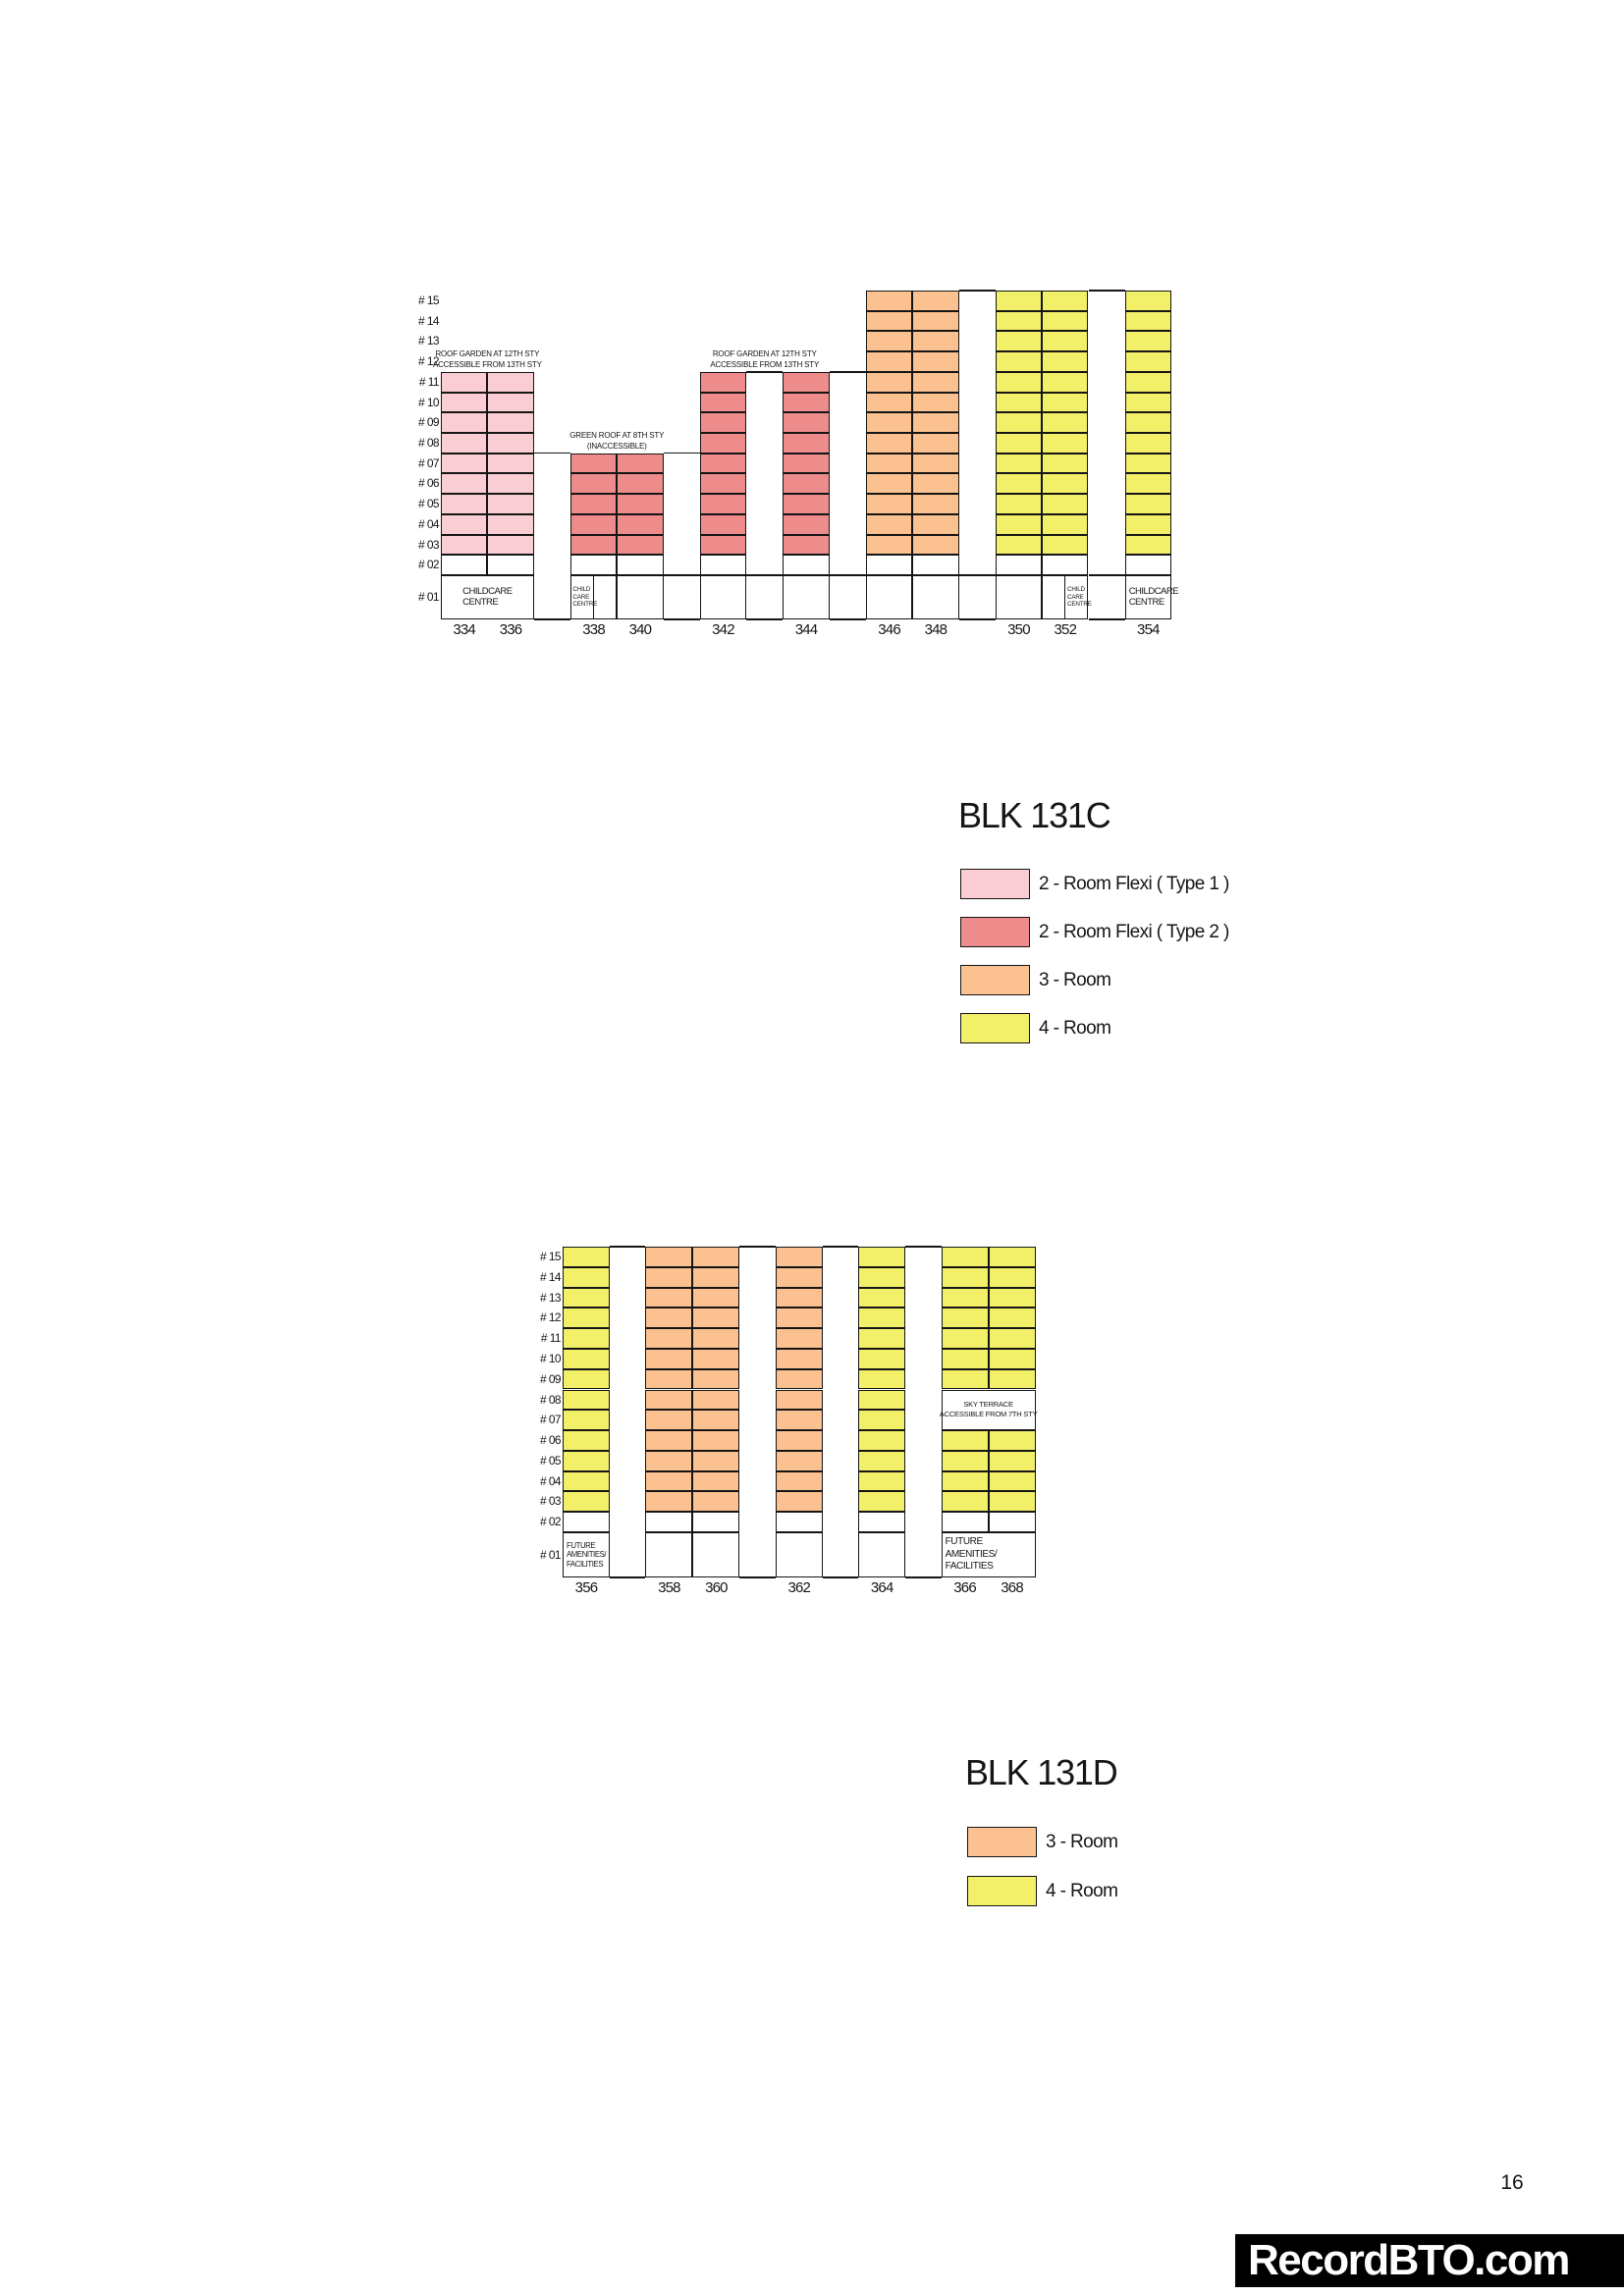 The width and height of the screenshot is (1624, 2296). Describe the element at coordinates (799, 1257) in the screenshot. I see `stack-362-floor-15-cell` at that location.